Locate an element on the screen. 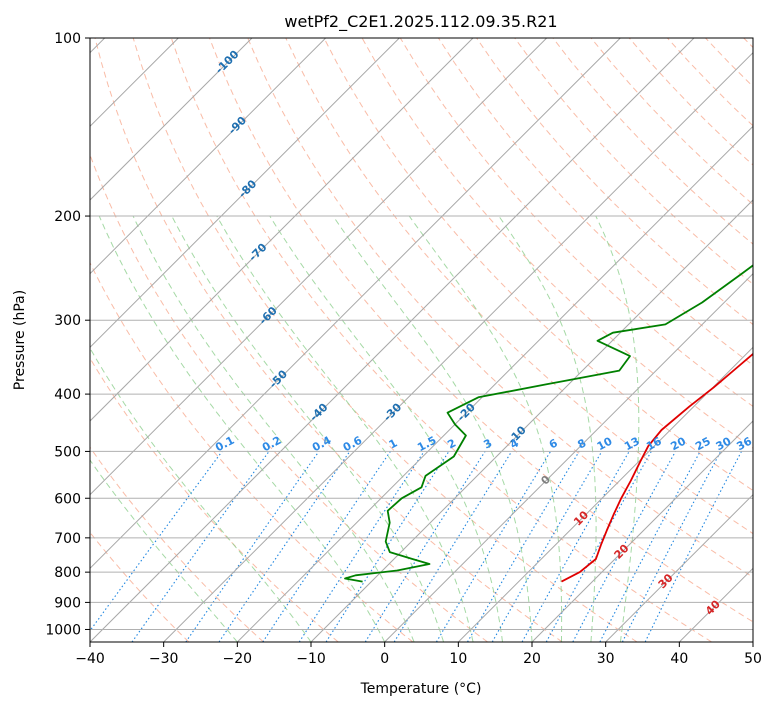 The height and width of the screenshot is (708, 775). y-tick-label: 200 is located at coordinates (67, 217).